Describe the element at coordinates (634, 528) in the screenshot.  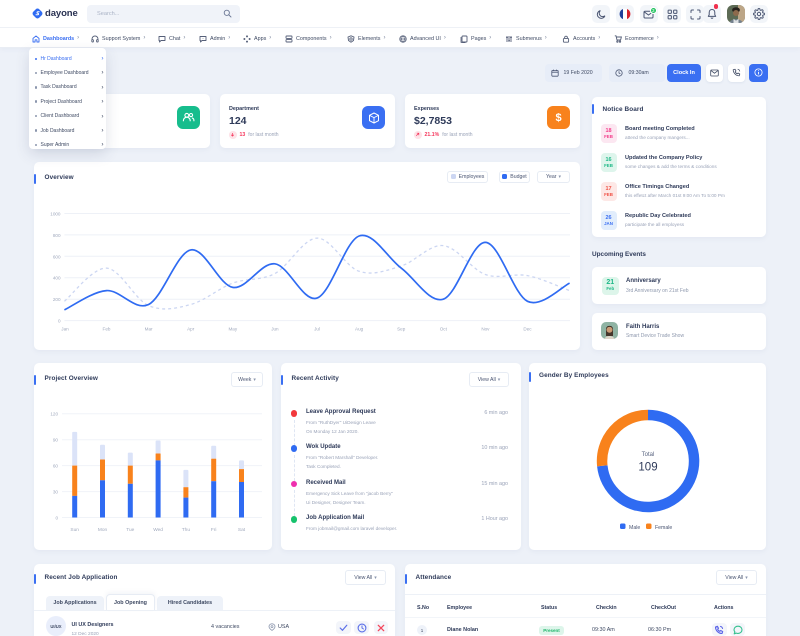
I see `svg-text: Male` at that location.